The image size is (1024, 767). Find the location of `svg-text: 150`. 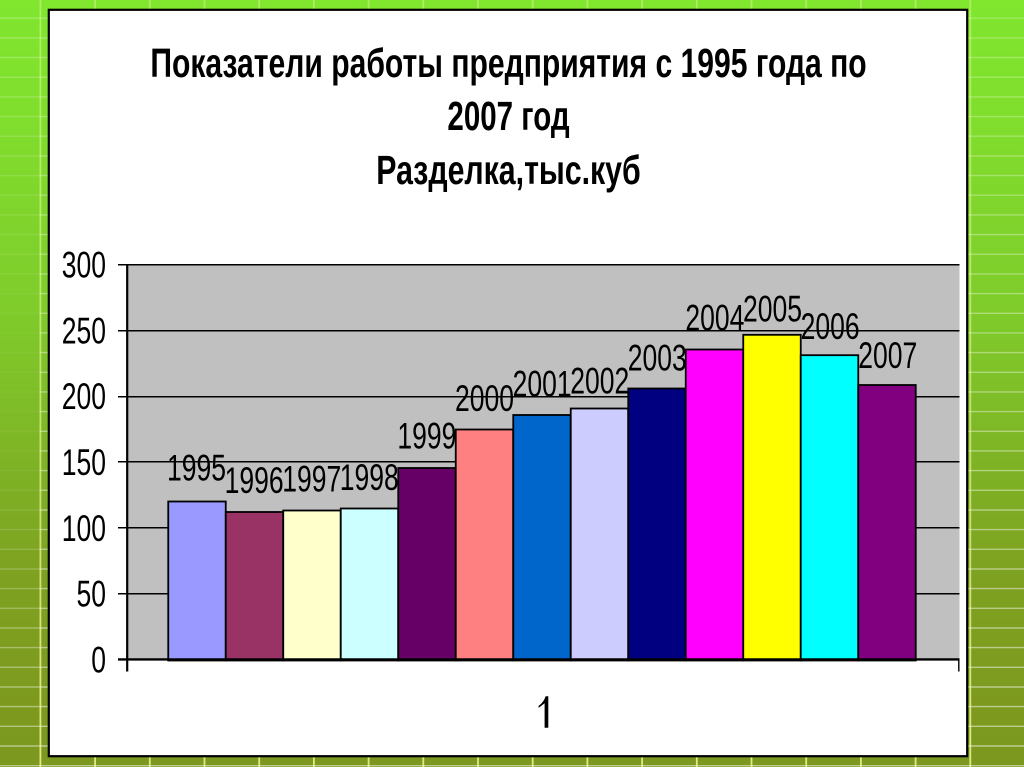

svg-text: 150 is located at coordinates (84, 462).